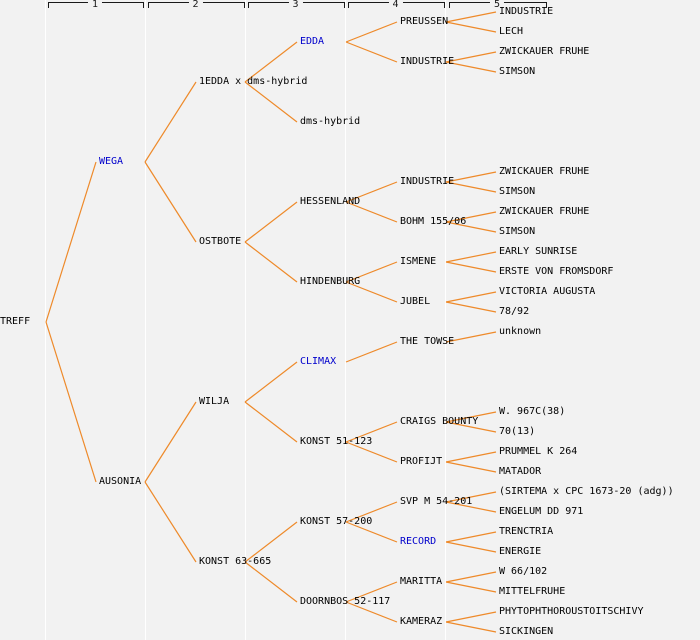 The image size is (700, 640). What do you see at coordinates (517, 191) in the screenshot?
I see `tree-node-simson-5b: SIMSON` at bounding box center [517, 191].